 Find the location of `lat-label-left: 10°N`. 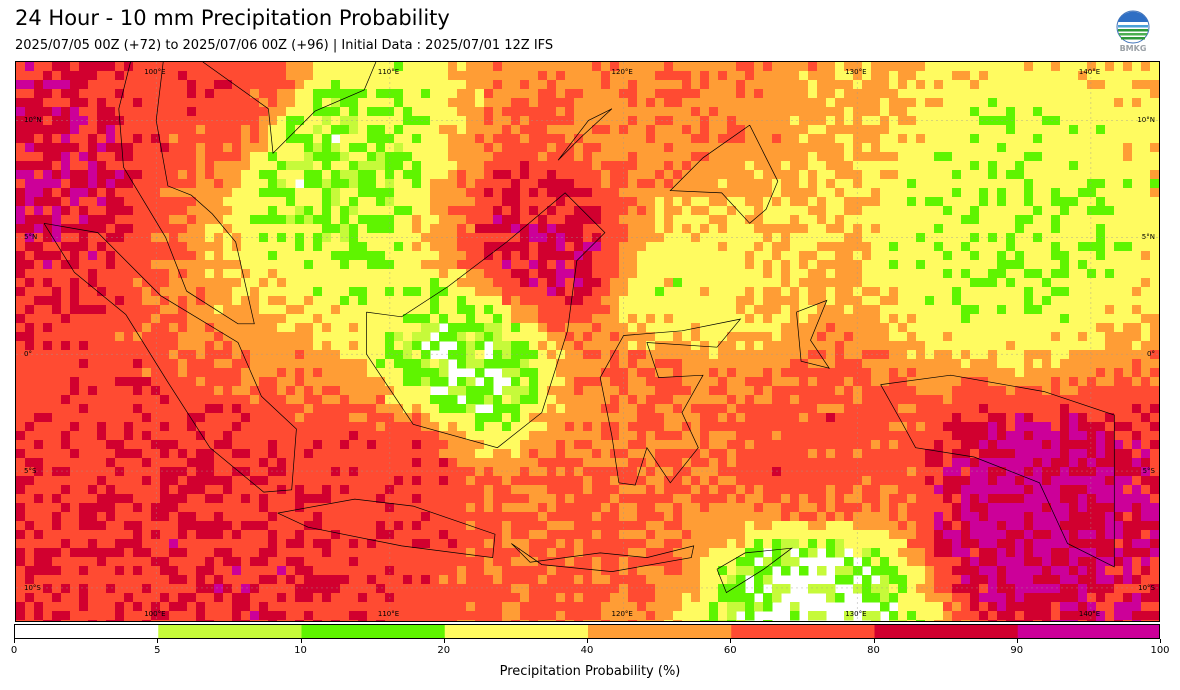

lat-label-left: 10°N is located at coordinates (33, 120).